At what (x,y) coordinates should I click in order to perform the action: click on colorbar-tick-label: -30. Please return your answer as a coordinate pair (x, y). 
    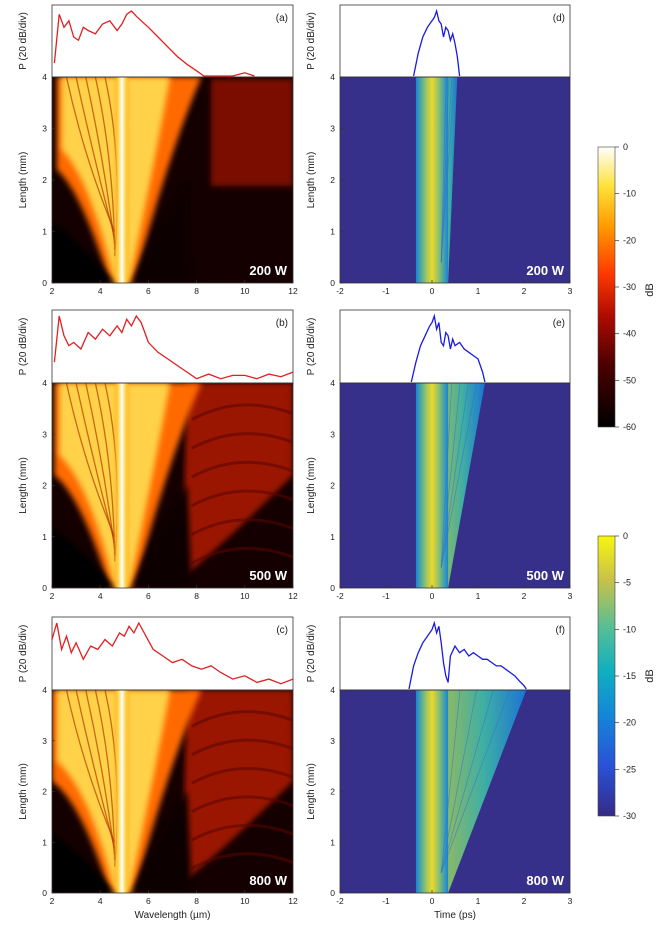
    Looking at the image, I should click on (629, 287).